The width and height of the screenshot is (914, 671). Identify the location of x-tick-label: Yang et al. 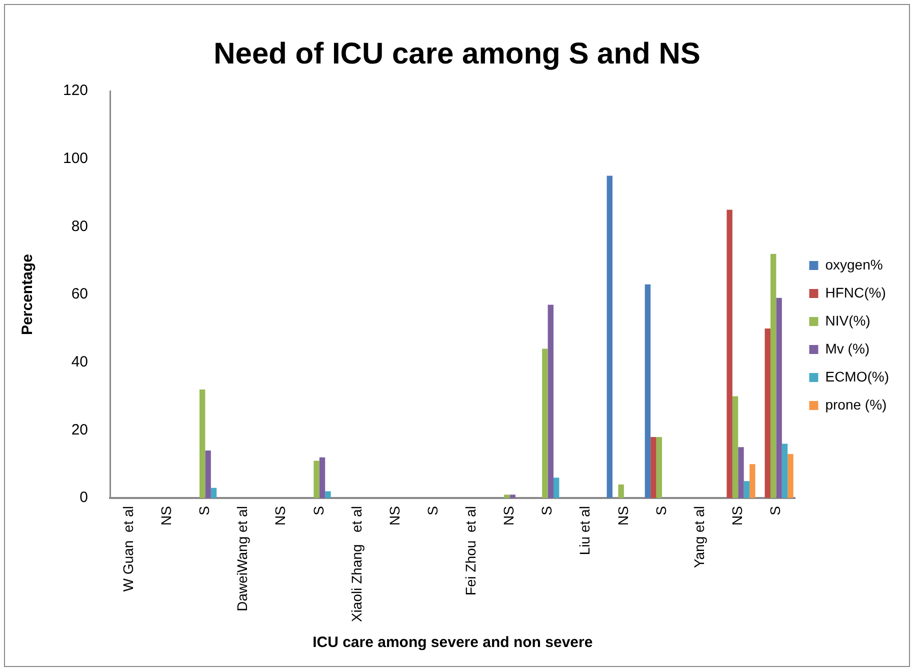
(698, 537).